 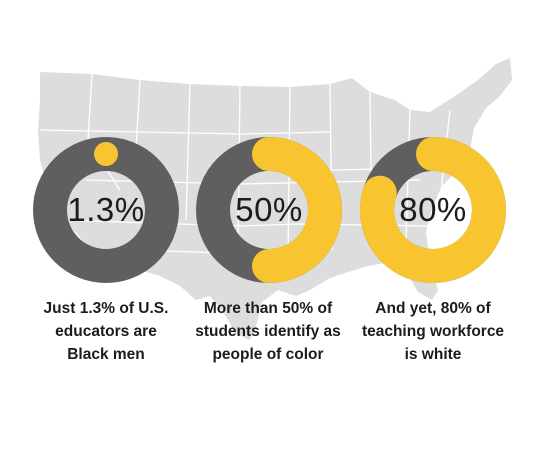 I want to click on donut-value-dot, so click(x=106, y=154).